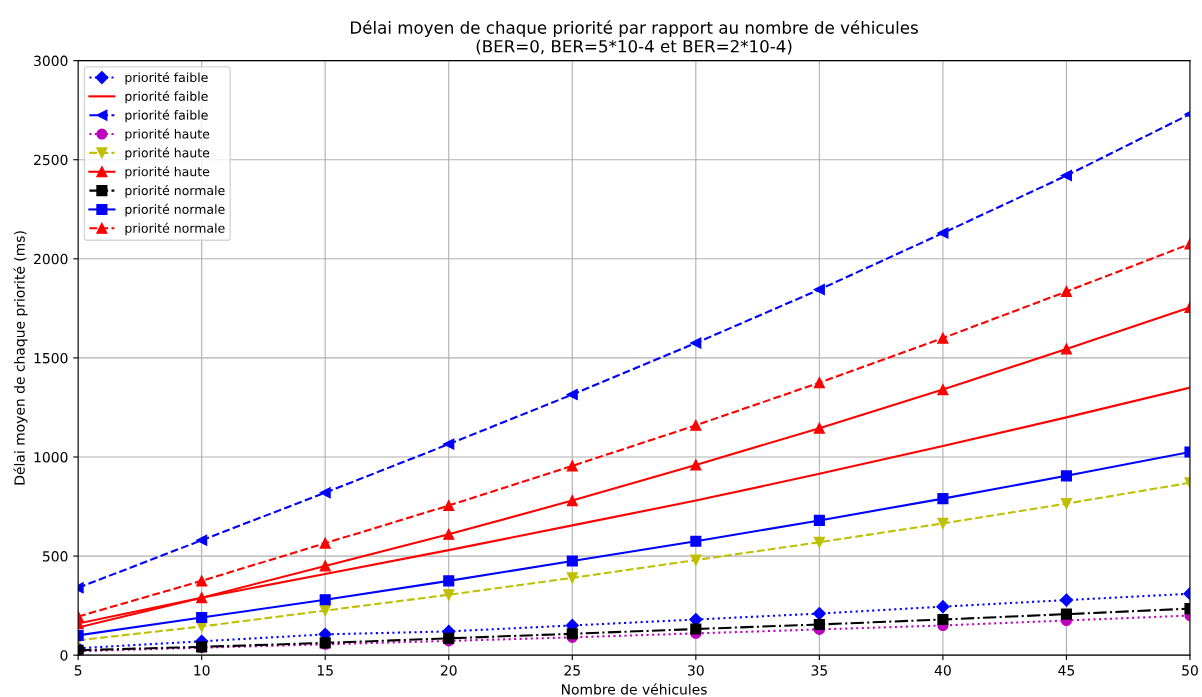 The width and height of the screenshot is (1202, 697). I want to click on x-tick-label: 15, so click(325, 670).